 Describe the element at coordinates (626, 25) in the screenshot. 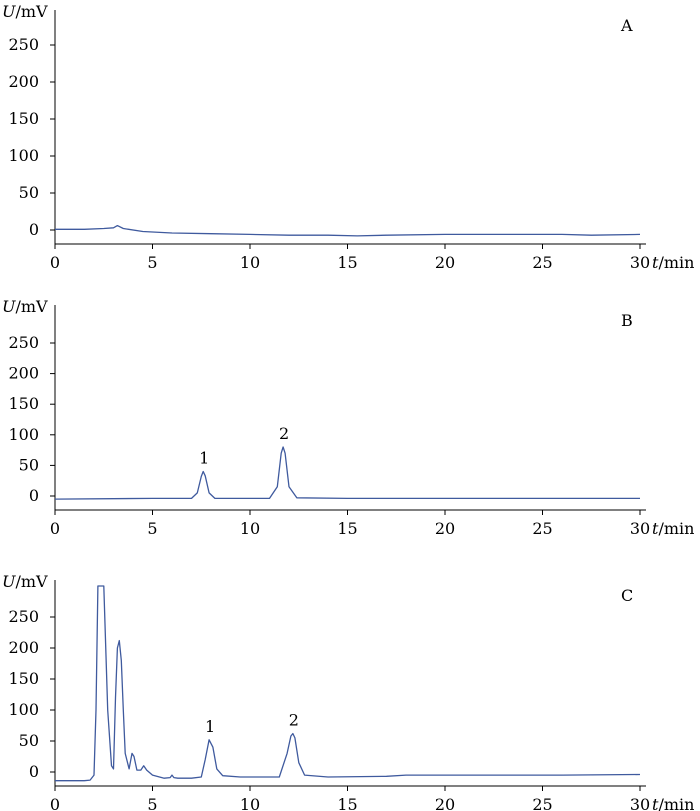

I see `panel-label: A` at that location.